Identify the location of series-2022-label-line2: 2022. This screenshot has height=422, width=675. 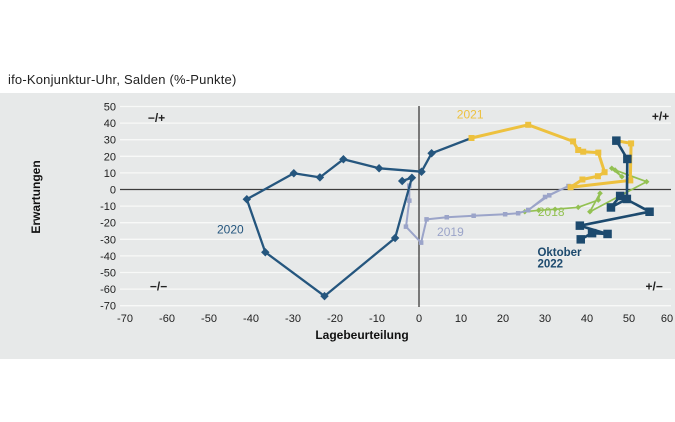
(550, 265).